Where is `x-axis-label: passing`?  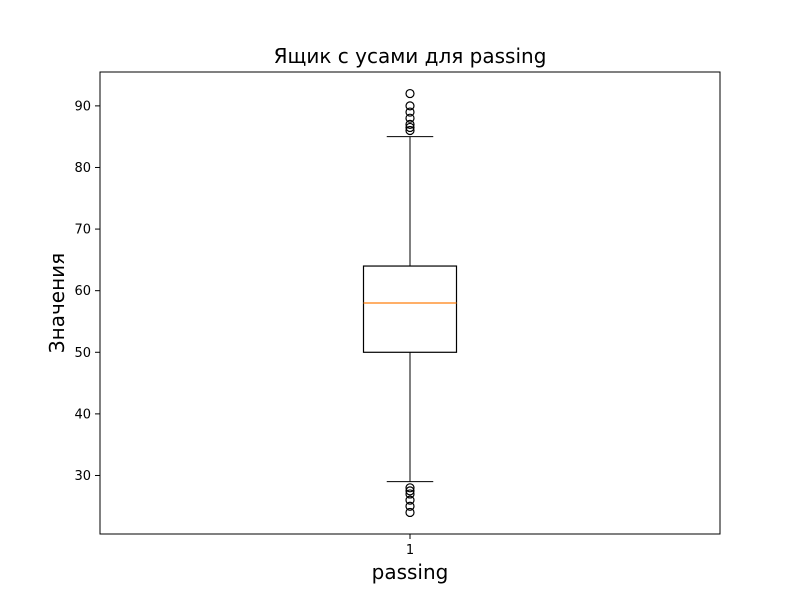 x-axis-label: passing is located at coordinates (410, 572).